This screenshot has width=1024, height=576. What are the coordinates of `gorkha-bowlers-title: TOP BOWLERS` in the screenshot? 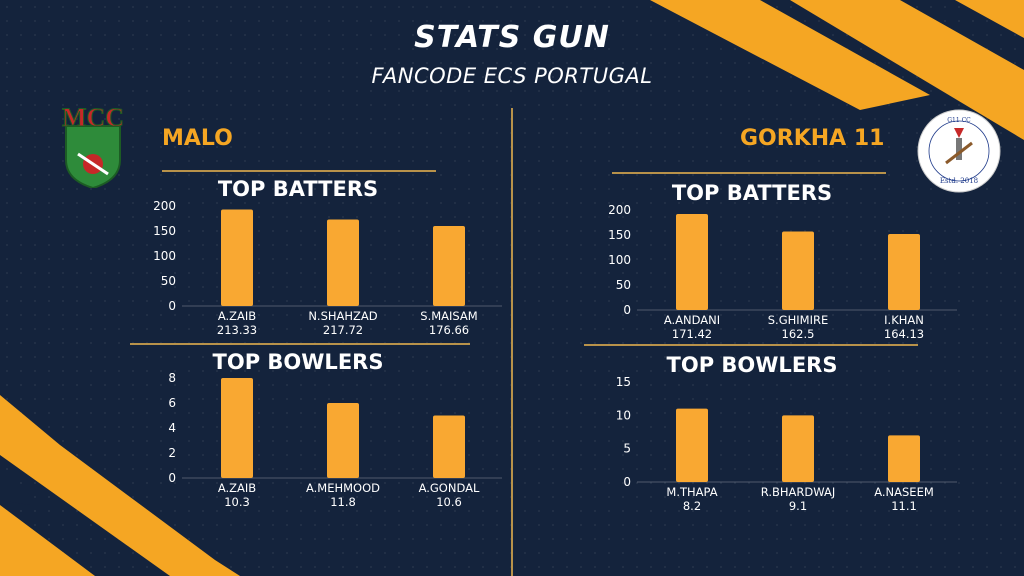 It's located at (752, 365).